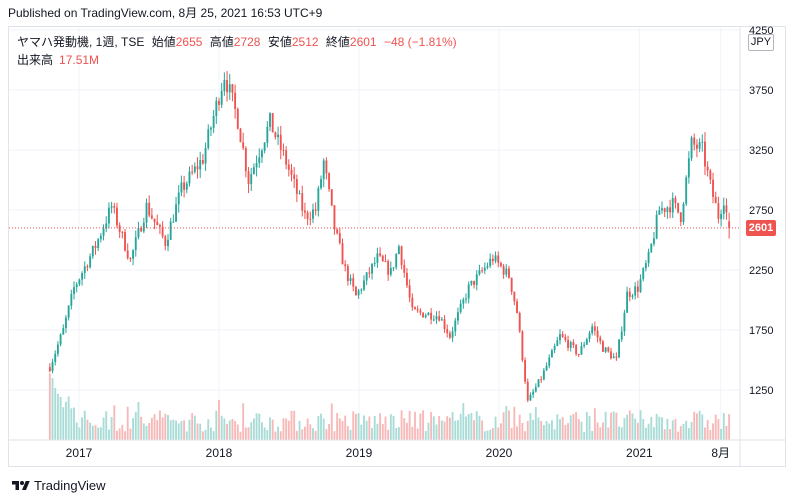 Image resolution: width=794 pixels, height=503 pixels. What do you see at coordinates (58, 59) in the screenshot?
I see `volume-legend: 出来高 17.51M` at bounding box center [58, 59].